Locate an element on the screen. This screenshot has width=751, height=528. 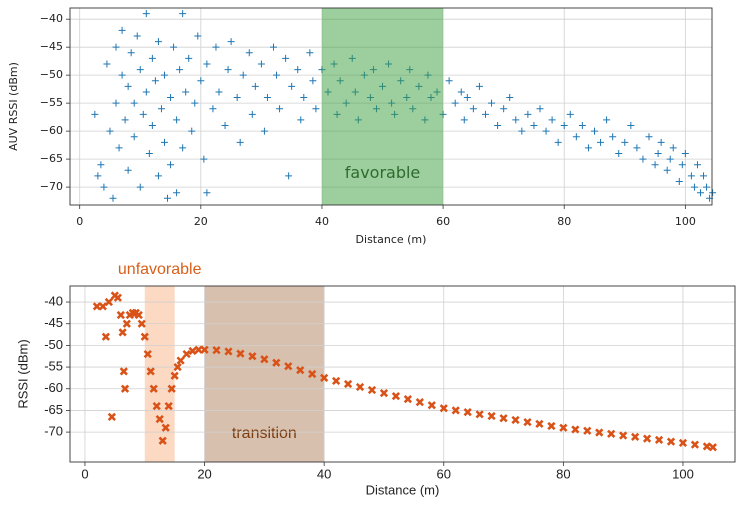
y-tick-label: -55 is located at coordinates (53, 366).